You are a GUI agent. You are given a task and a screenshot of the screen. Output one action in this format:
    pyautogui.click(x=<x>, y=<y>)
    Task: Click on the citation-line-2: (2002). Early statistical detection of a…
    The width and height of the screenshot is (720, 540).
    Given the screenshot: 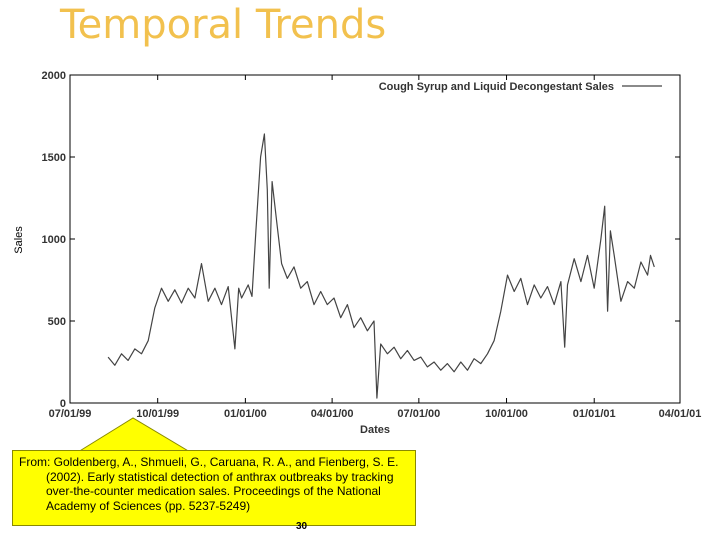 What is the action you would take?
    pyautogui.click(x=220, y=476)
    